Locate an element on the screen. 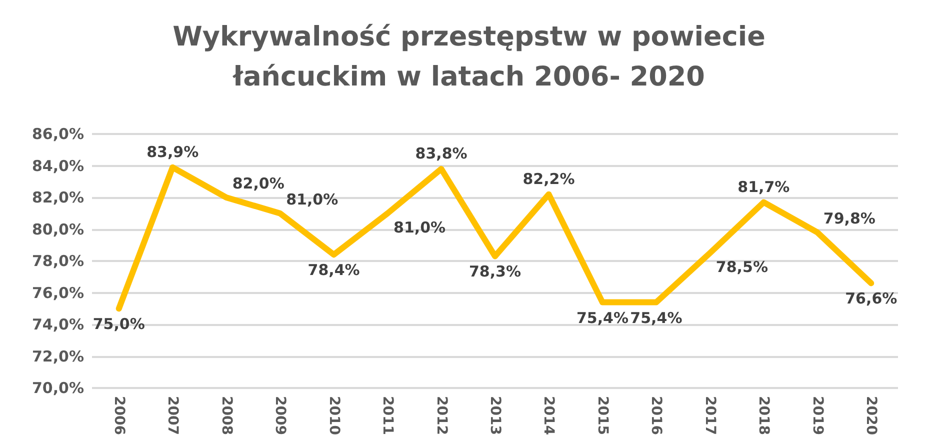 Image resolution: width=938 pixels, height=448 pixels. data-label: 78,5% is located at coordinates (742, 267).